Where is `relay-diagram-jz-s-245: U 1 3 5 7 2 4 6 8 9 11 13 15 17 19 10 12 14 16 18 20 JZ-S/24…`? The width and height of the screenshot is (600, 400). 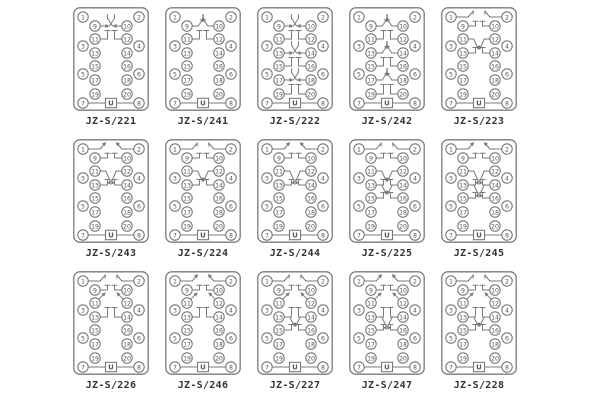 relay-diagram-jz-s-245: U 1 3 5 7 2 4 6 8 9 11 13 15 17 19 10 12 14 16 18 20 JZ-S/24… is located at coordinates (479, 205).